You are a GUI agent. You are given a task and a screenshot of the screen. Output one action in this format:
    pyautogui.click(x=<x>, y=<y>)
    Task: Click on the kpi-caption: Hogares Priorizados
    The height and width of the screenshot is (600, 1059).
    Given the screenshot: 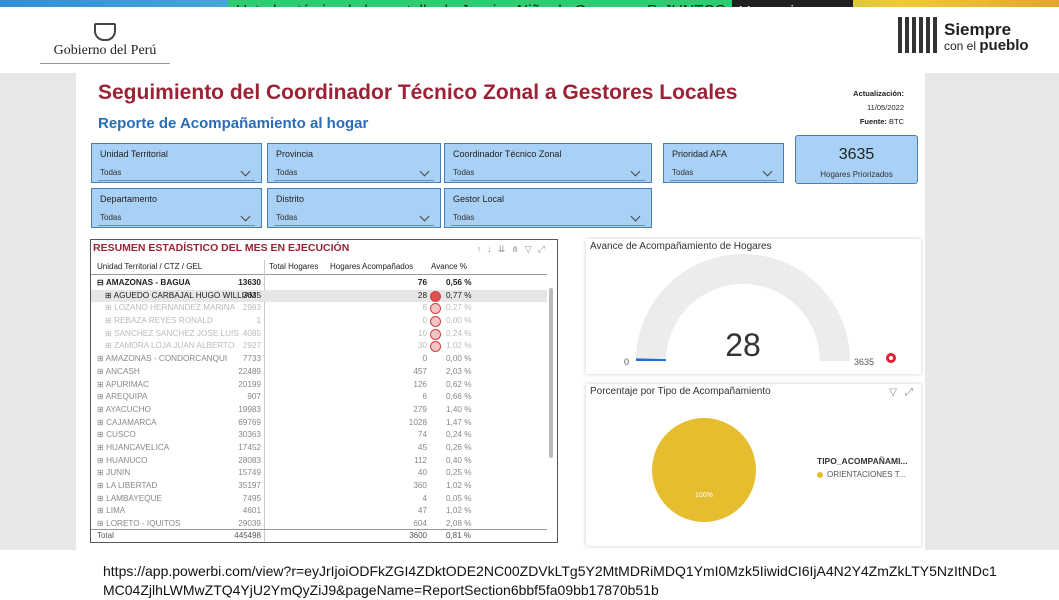 What is the action you would take?
    pyautogui.click(x=856, y=174)
    